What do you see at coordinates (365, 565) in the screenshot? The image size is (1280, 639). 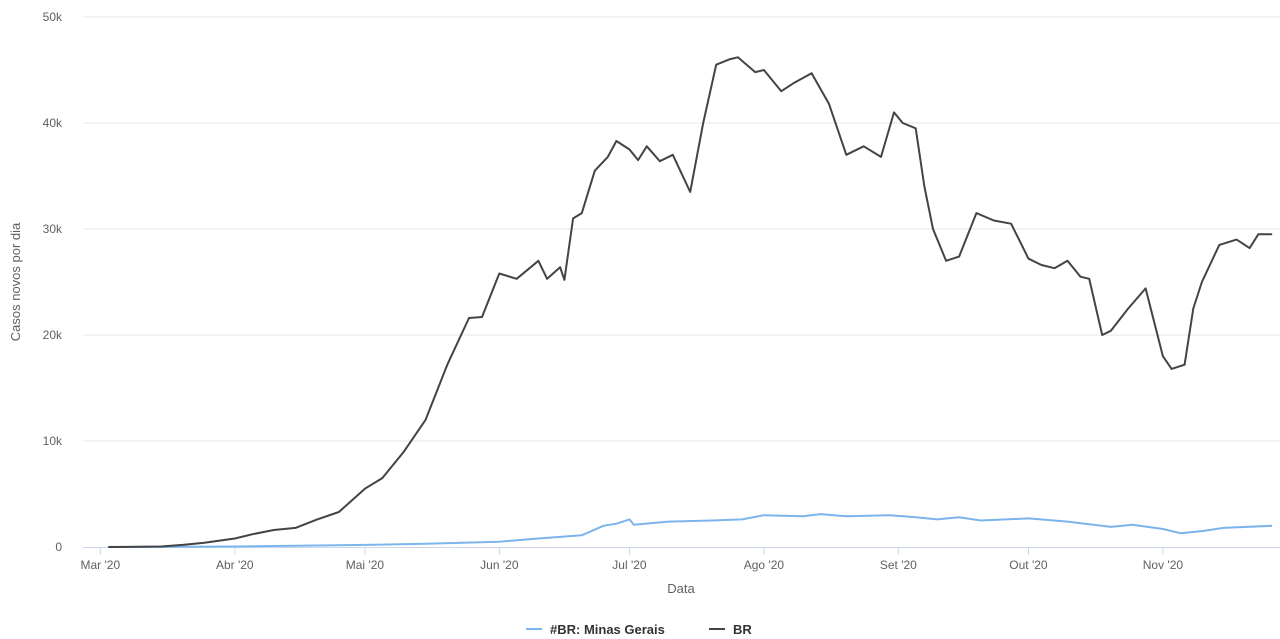 I see `x-tick-label: Mai '20` at bounding box center [365, 565].